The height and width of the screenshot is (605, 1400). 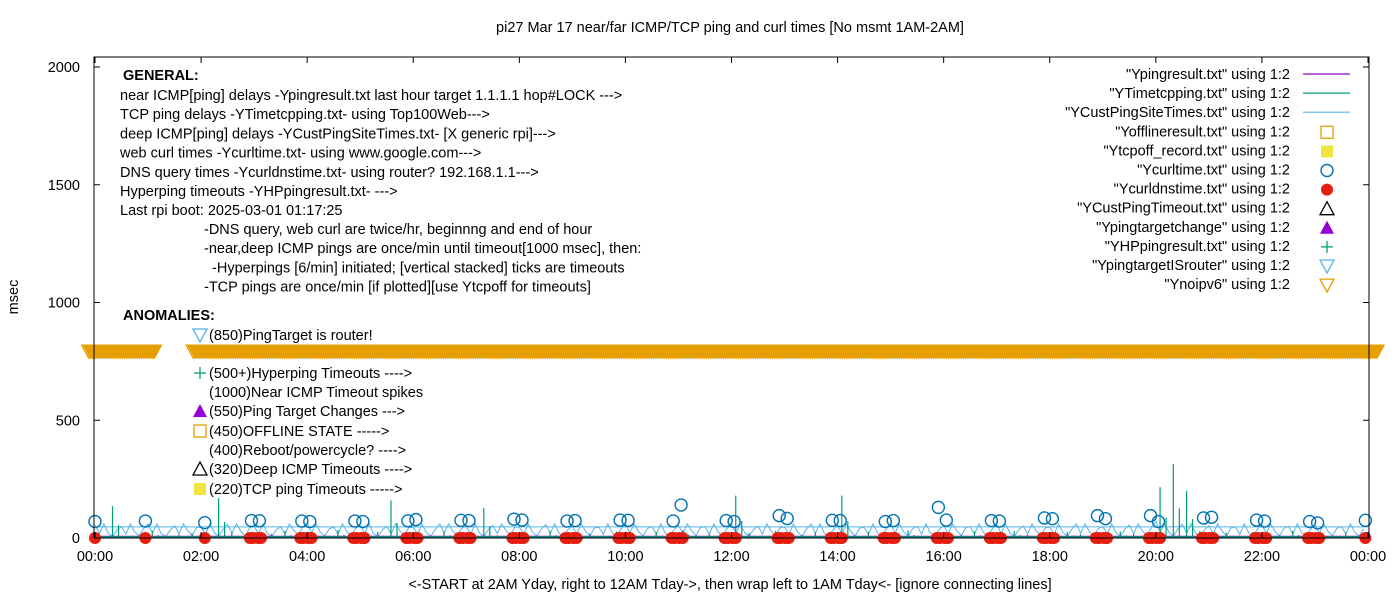 What do you see at coordinates (1213, 171) in the screenshot?
I see `legend-label: "Ycurltime.txt" using 1:2` at bounding box center [1213, 171].